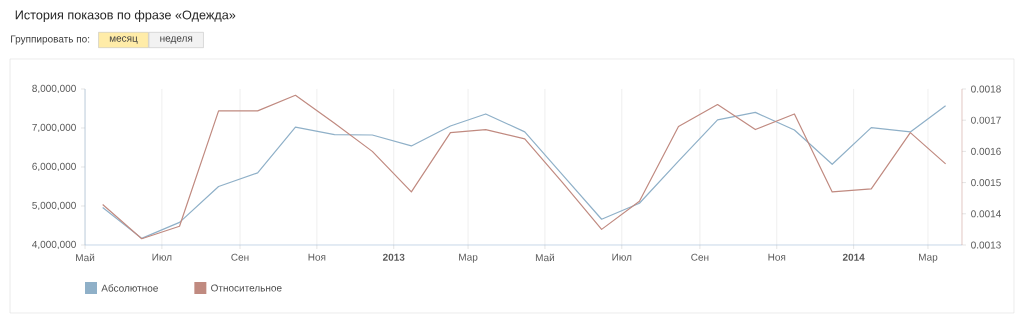  Describe the element at coordinates (125, 16) in the screenshot. I see `chart-title: История показов по фразе «Одежда»` at that location.